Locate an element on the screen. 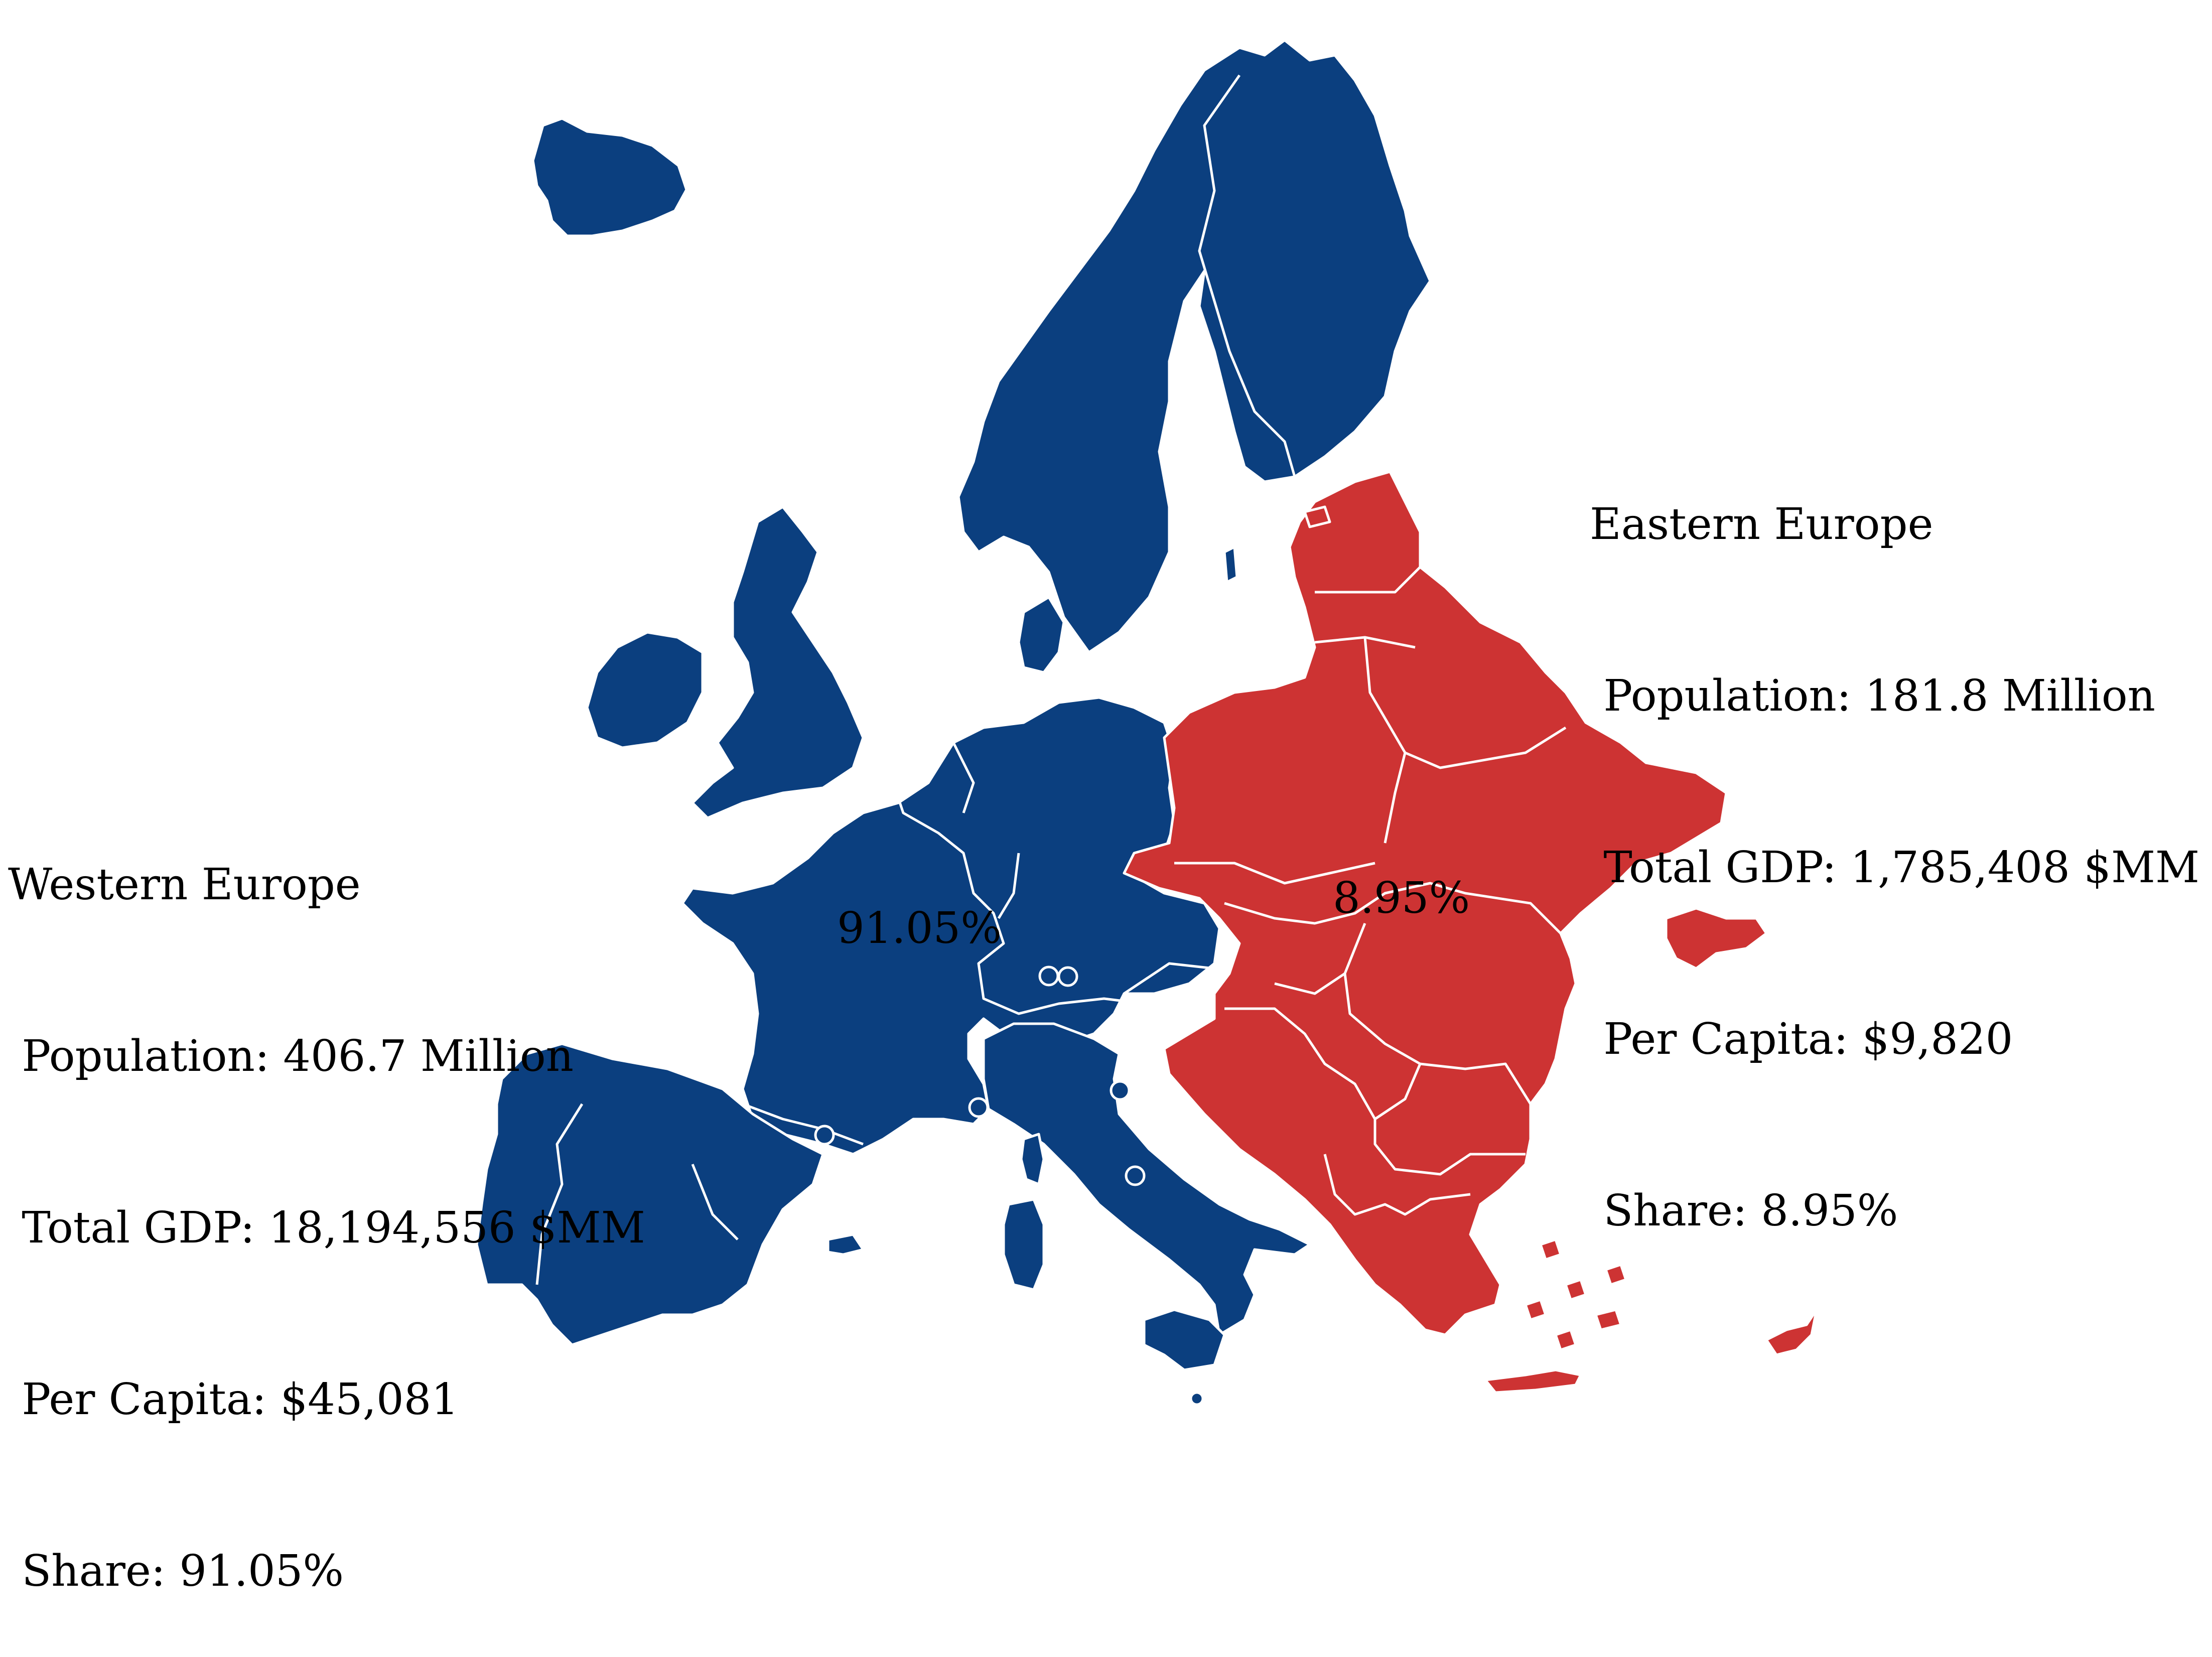 This screenshot has height=1657, width=2212. vatican-marker is located at coordinates (1135, 1175).